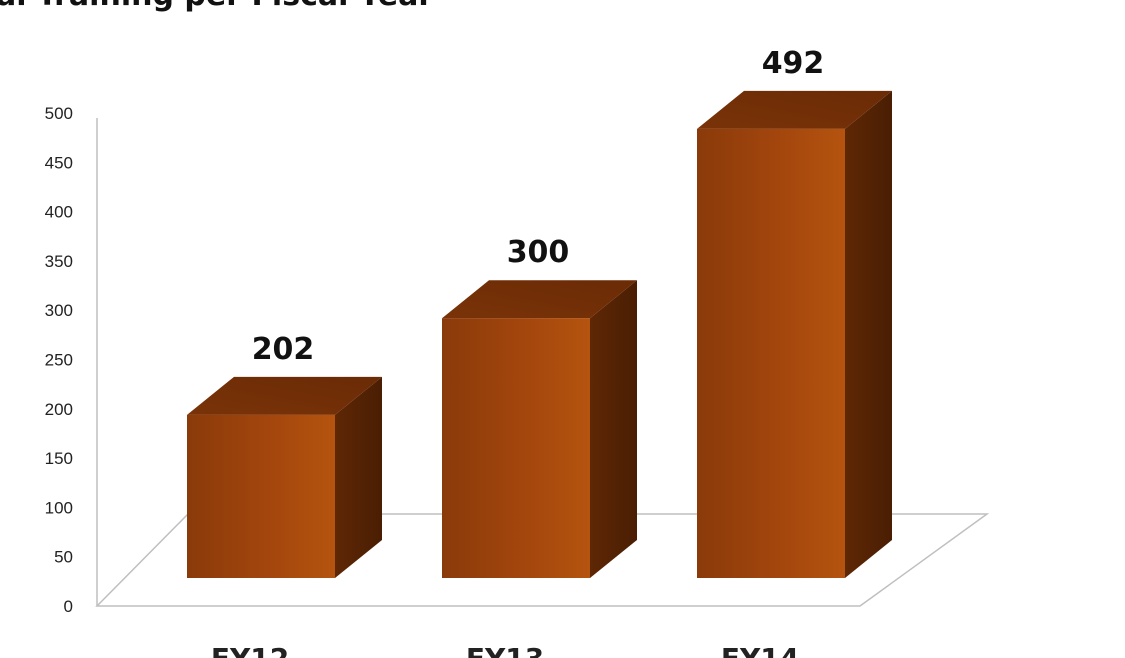 The image size is (1125, 658). What do you see at coordinates (59, 113) in the screenshot?
I see `y-tick-label: 500` at bounding box center [59, 113].